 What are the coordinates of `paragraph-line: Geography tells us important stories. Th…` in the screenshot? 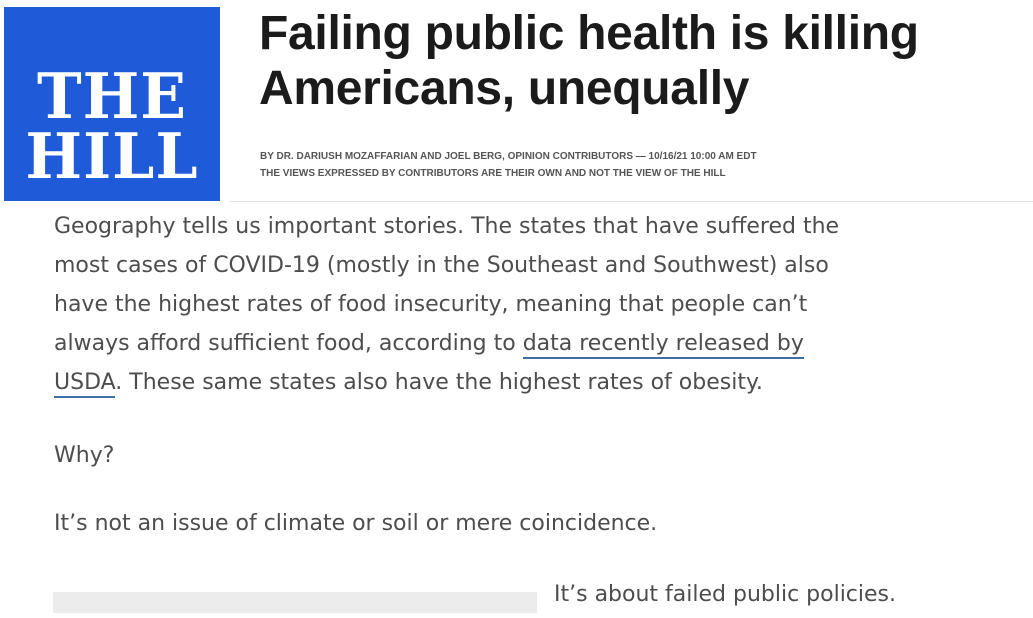 It's located at (447, 226).